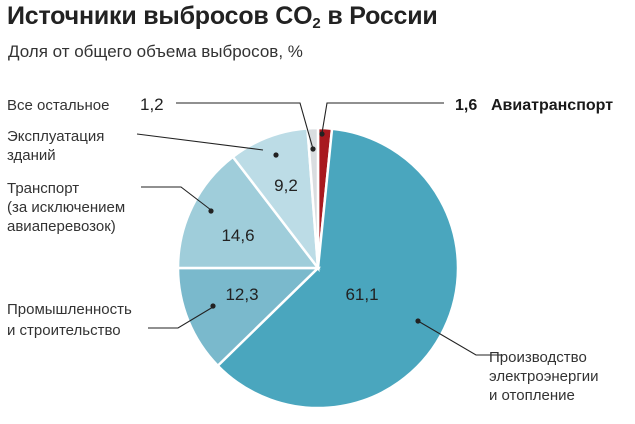 This screenshot has height=424, width=635. Describe the element at coordinates (552, 105) in the screenshot. I see `slice-label-aviation-name: Авиатранспорт` at that location.